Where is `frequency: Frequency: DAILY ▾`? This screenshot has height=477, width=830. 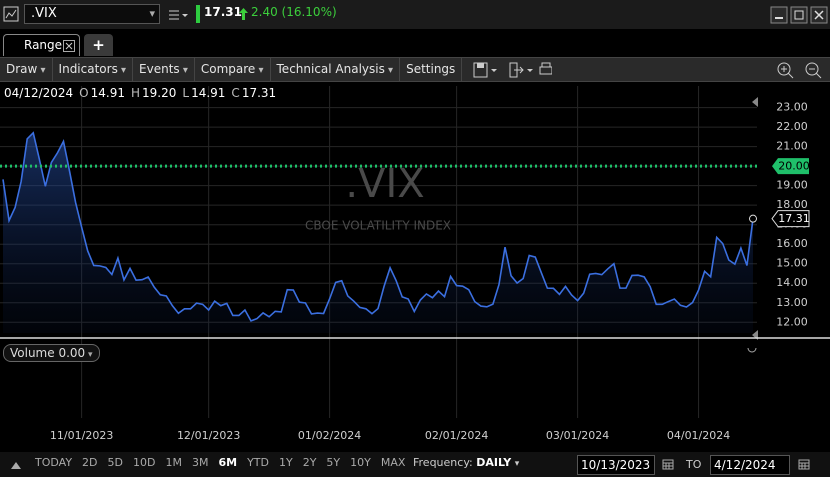
frequency: Frequency: DAILY ▾ is located at coordinates (466, 462).